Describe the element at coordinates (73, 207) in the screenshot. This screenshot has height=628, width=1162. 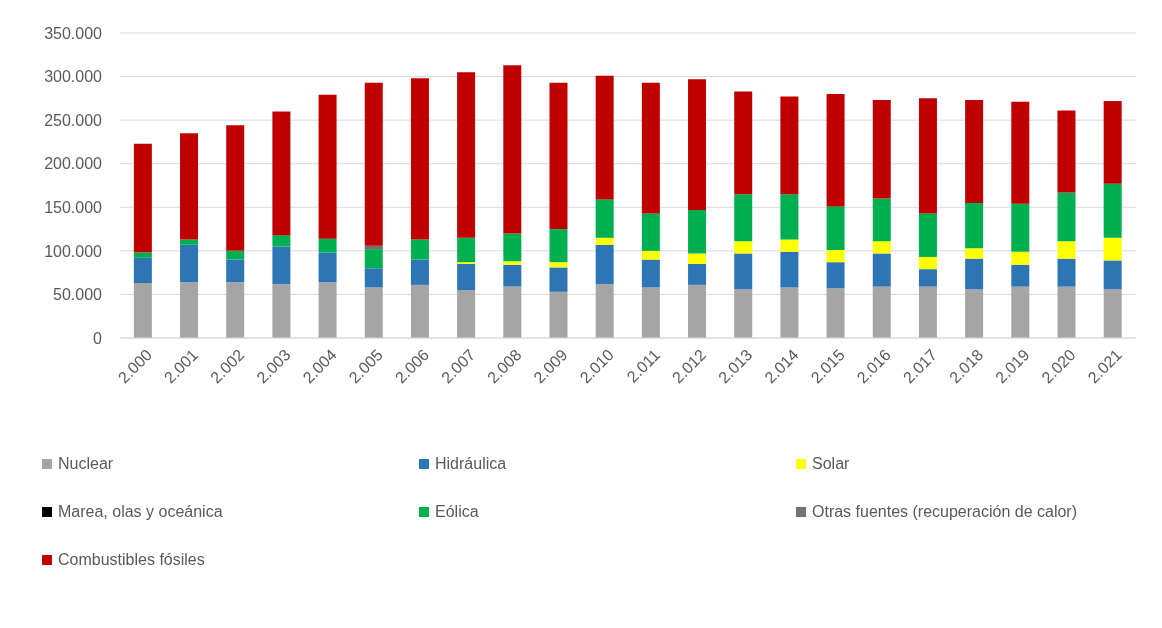
I see `y-tick-label: 150.000` at that location.